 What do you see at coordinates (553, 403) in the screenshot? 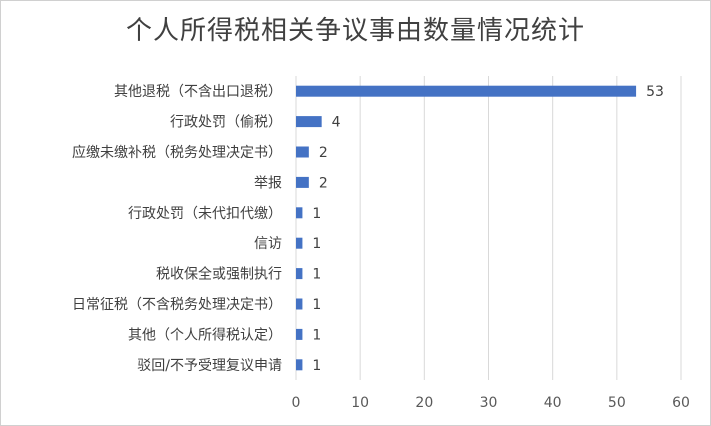
I see `x-tick-label: 40` at bounding box center [553, 403].